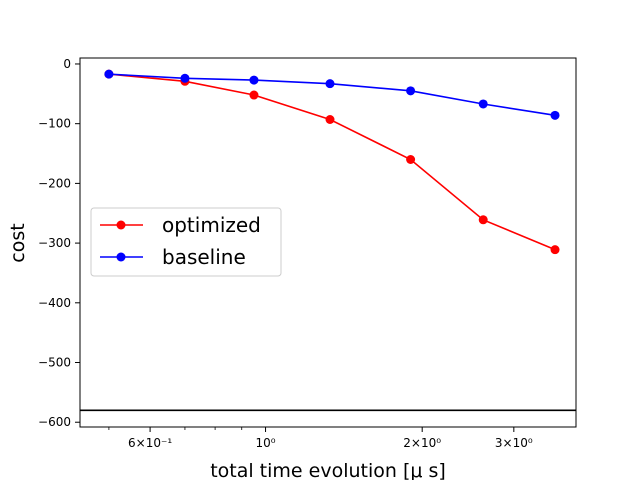  Describe the element at coordinates (18, 242) in the screenshot. I see `y-axis-label: cost` at that location.